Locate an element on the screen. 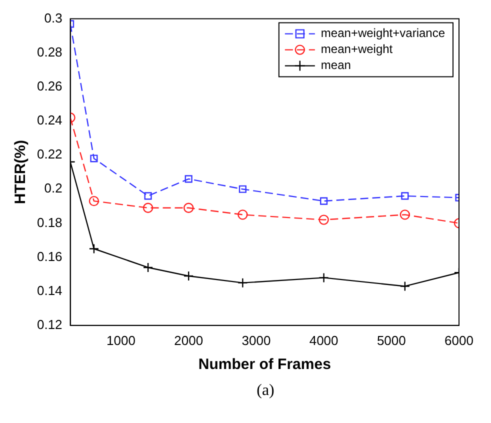 This screenshot has height=423, width=491. x-tick-label: 1000 is located at coordinates (121, 340).